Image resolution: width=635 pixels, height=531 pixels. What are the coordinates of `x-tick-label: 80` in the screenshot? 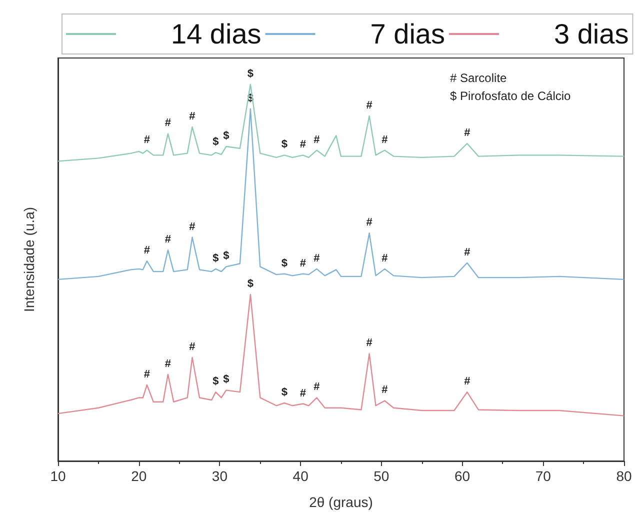 It's located at (624, 476).